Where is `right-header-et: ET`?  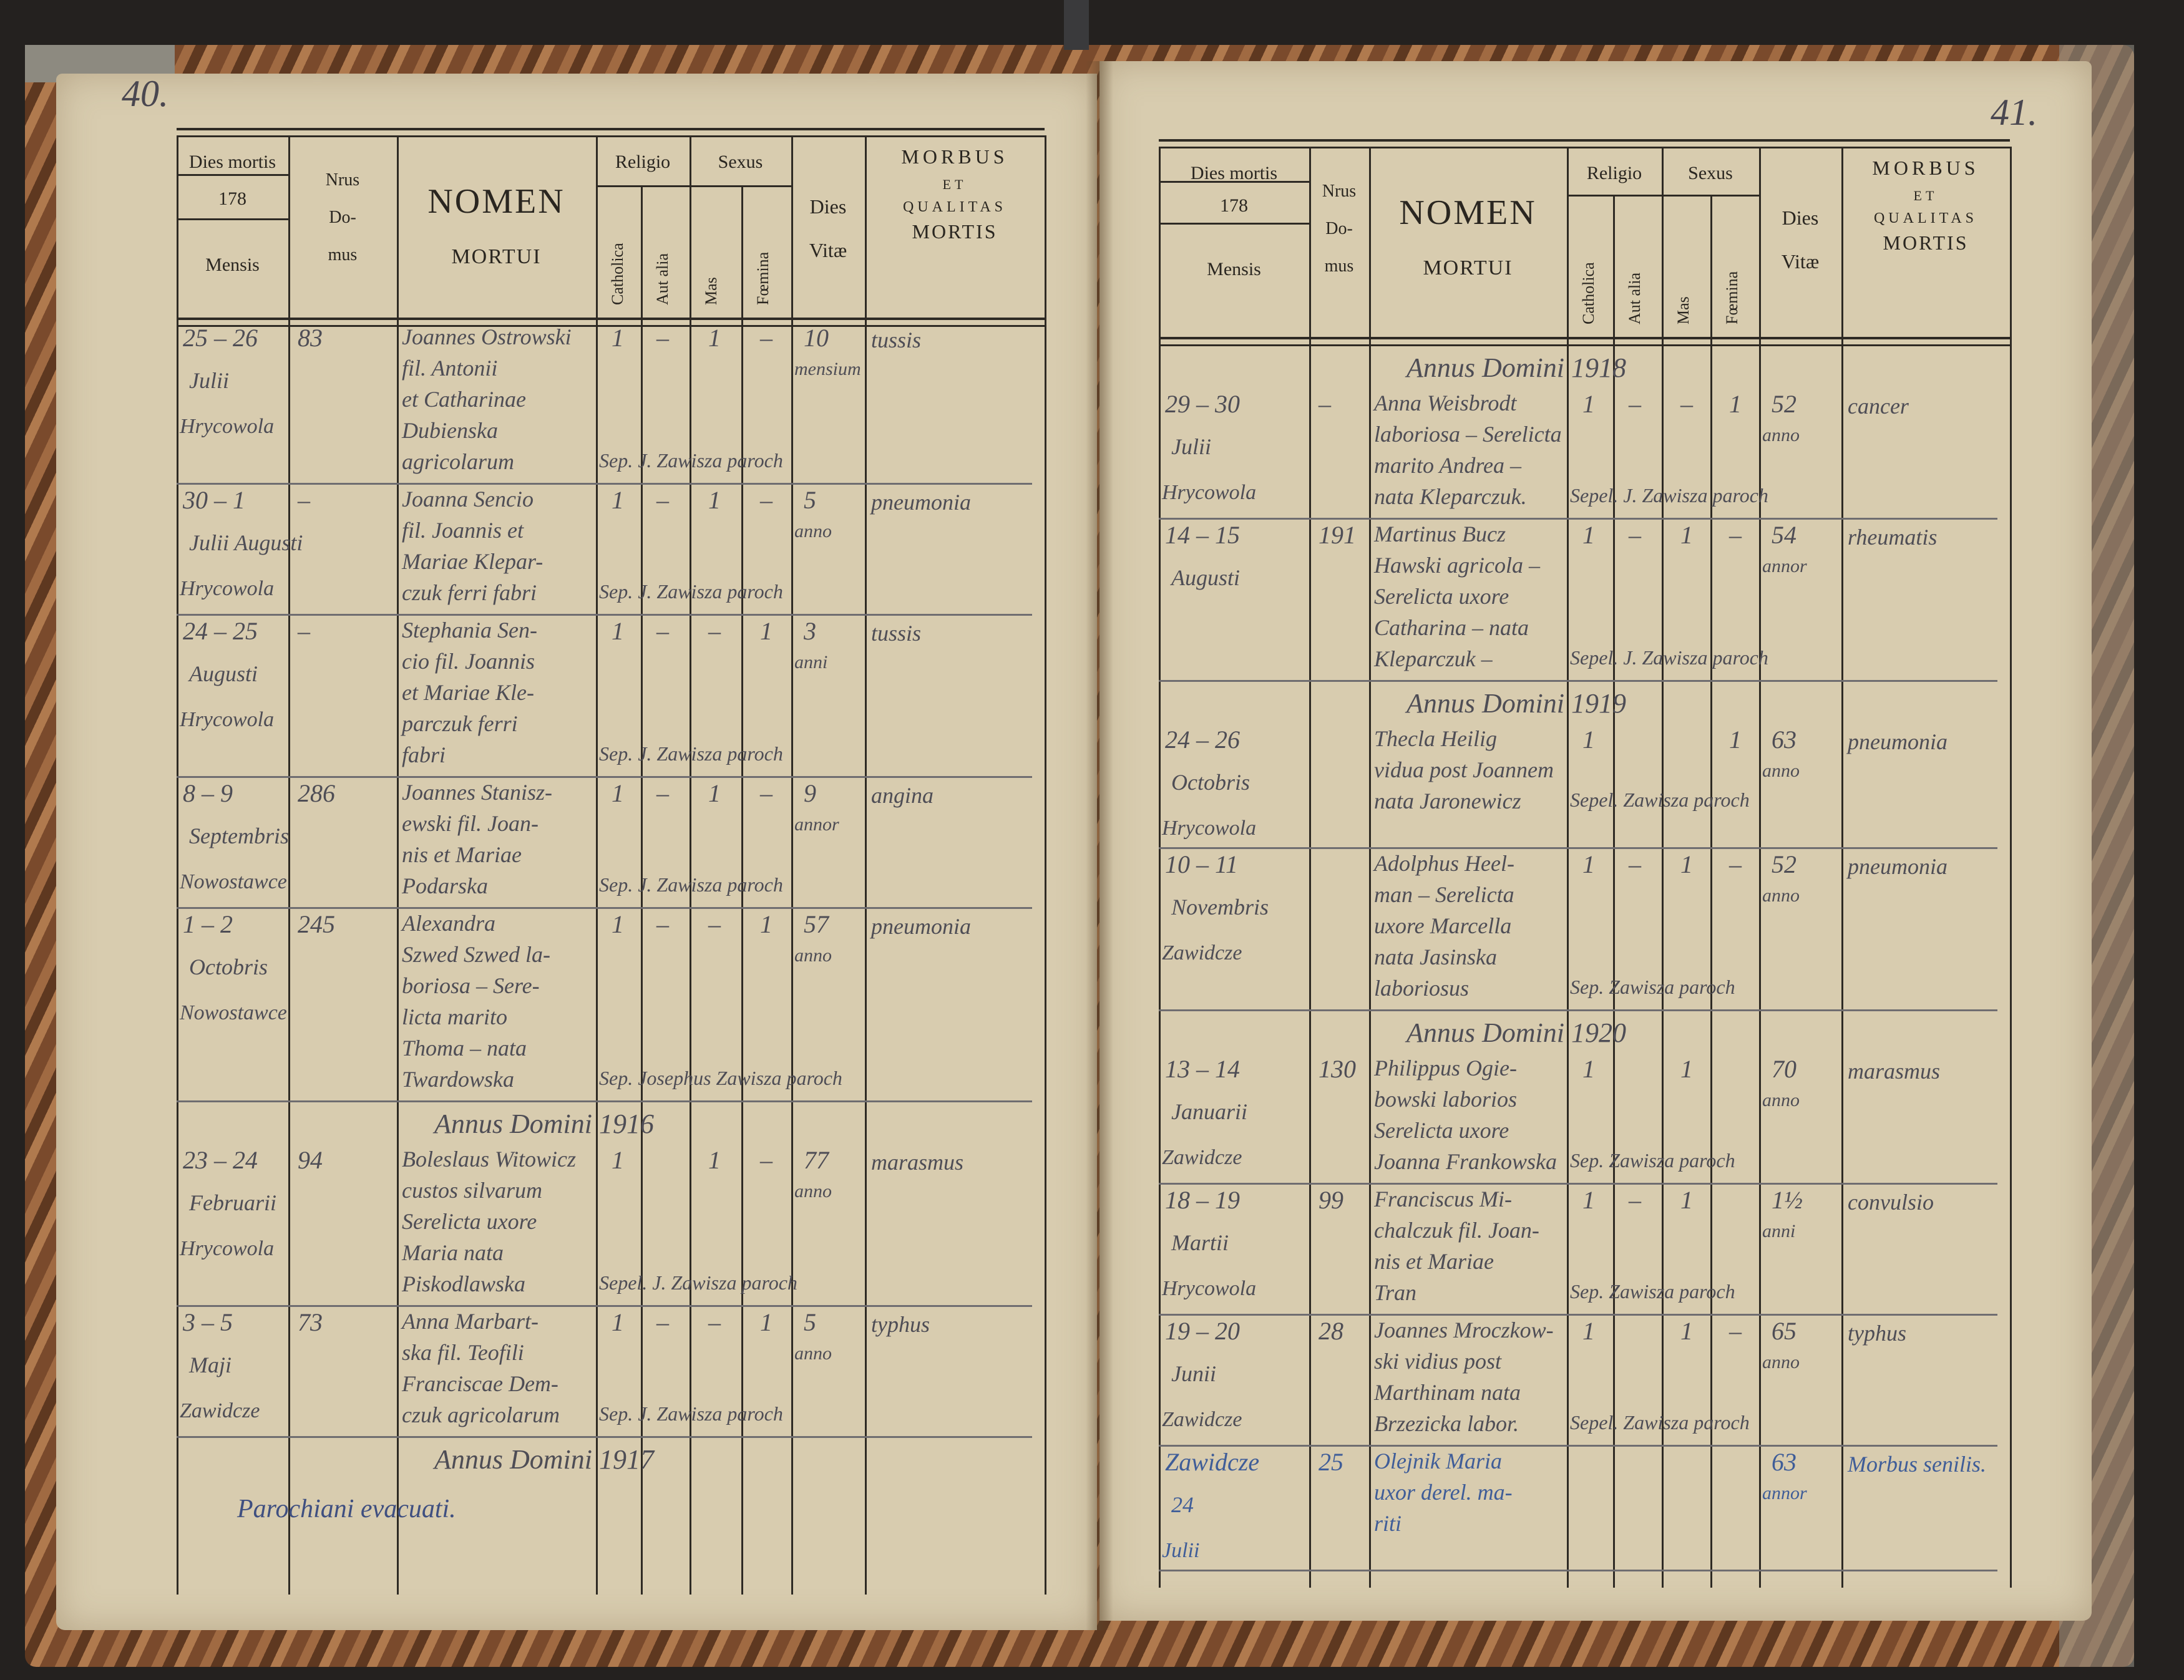
right-header-et: ET is located at coordinates (1925, 196).